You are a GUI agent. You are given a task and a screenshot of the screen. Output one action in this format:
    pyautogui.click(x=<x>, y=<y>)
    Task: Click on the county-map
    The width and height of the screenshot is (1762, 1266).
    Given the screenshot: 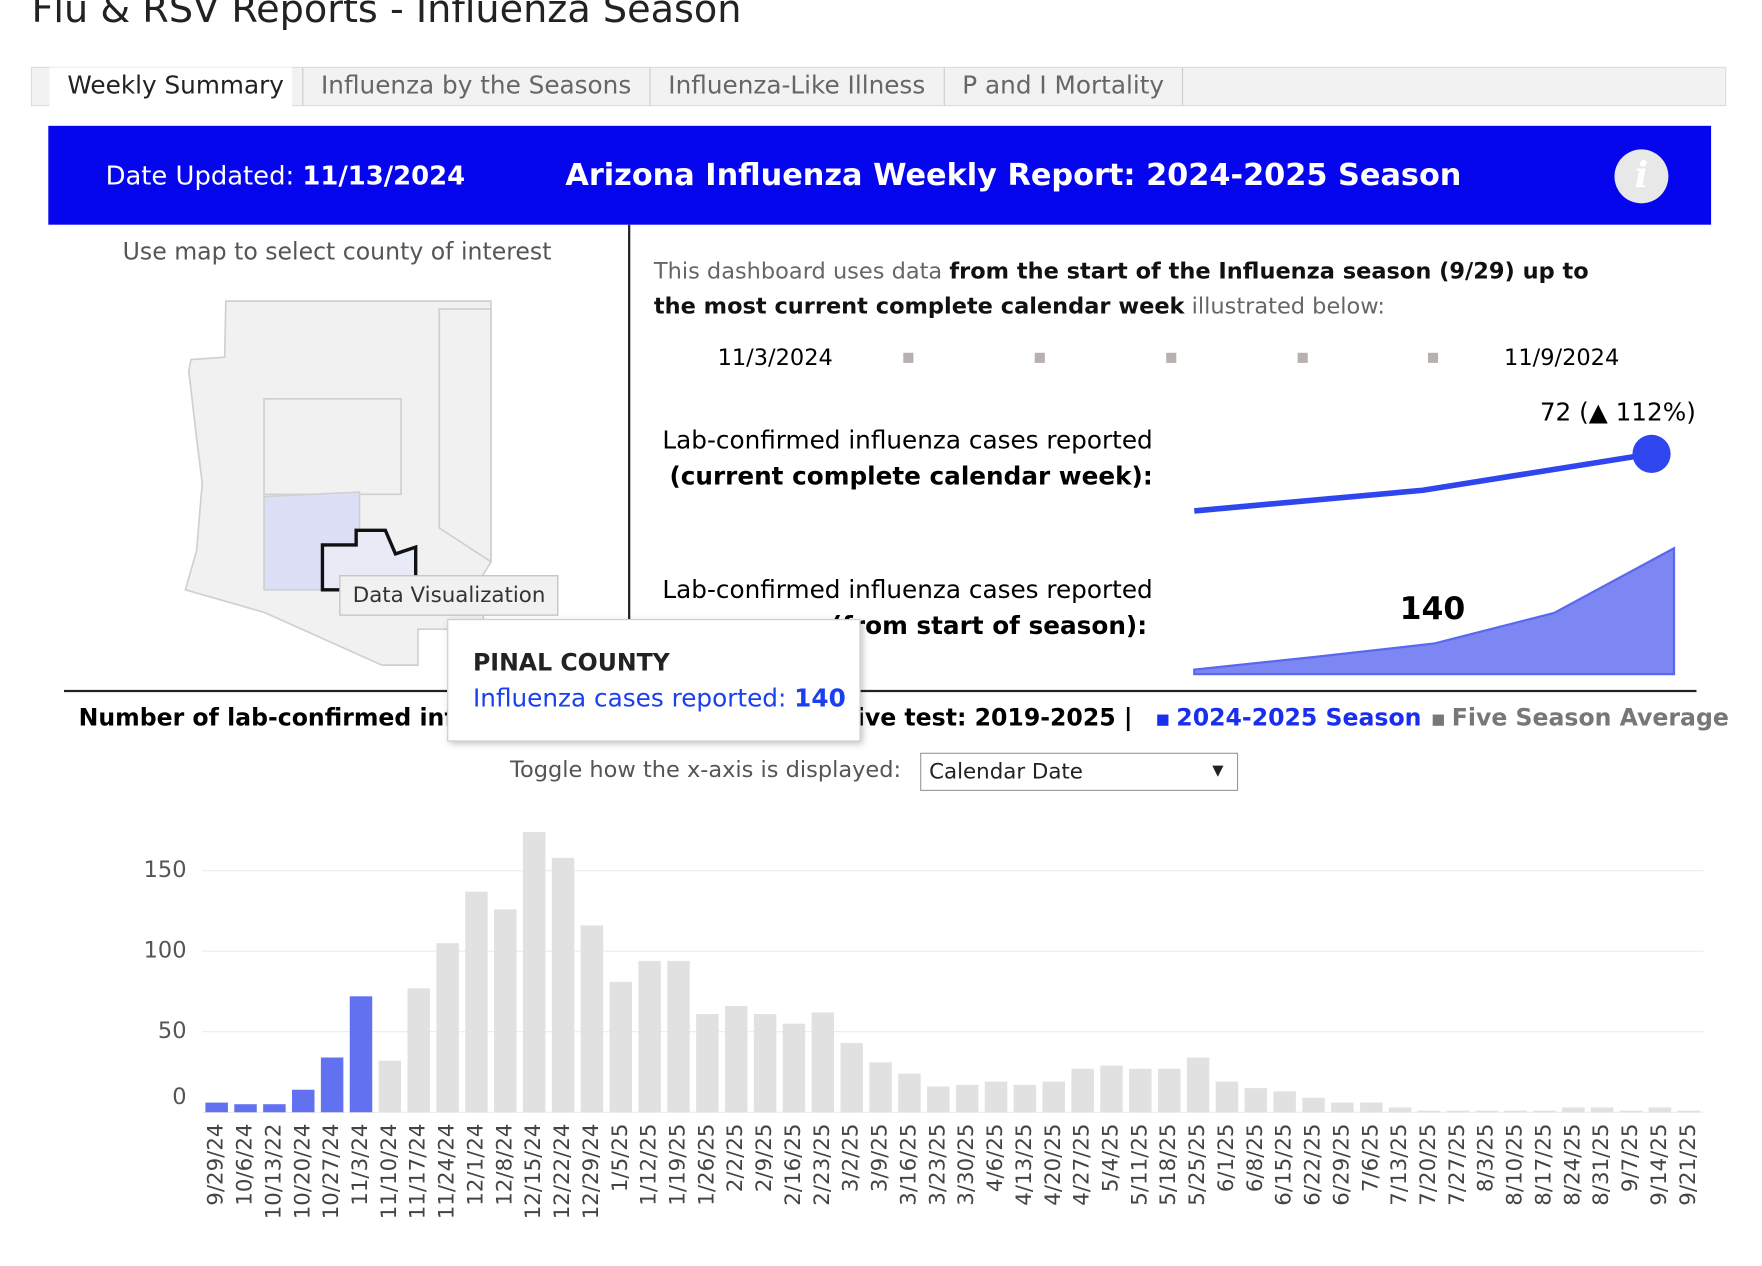 What is the action you would take?
    pyautogui.click(x=338, y=483)
    